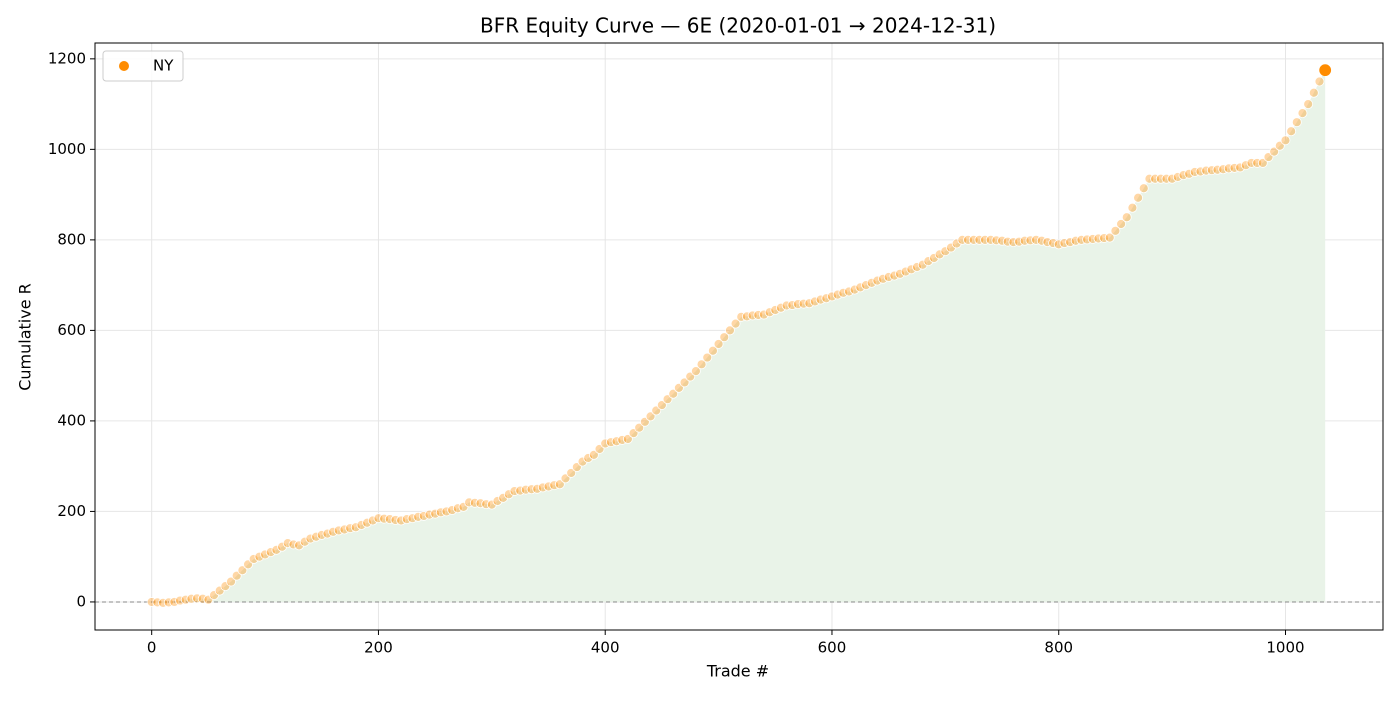  What do you see at coordinates (163, 66) in the screenshot?
I see `legend-label: NY` at bounding box center [163, 66].